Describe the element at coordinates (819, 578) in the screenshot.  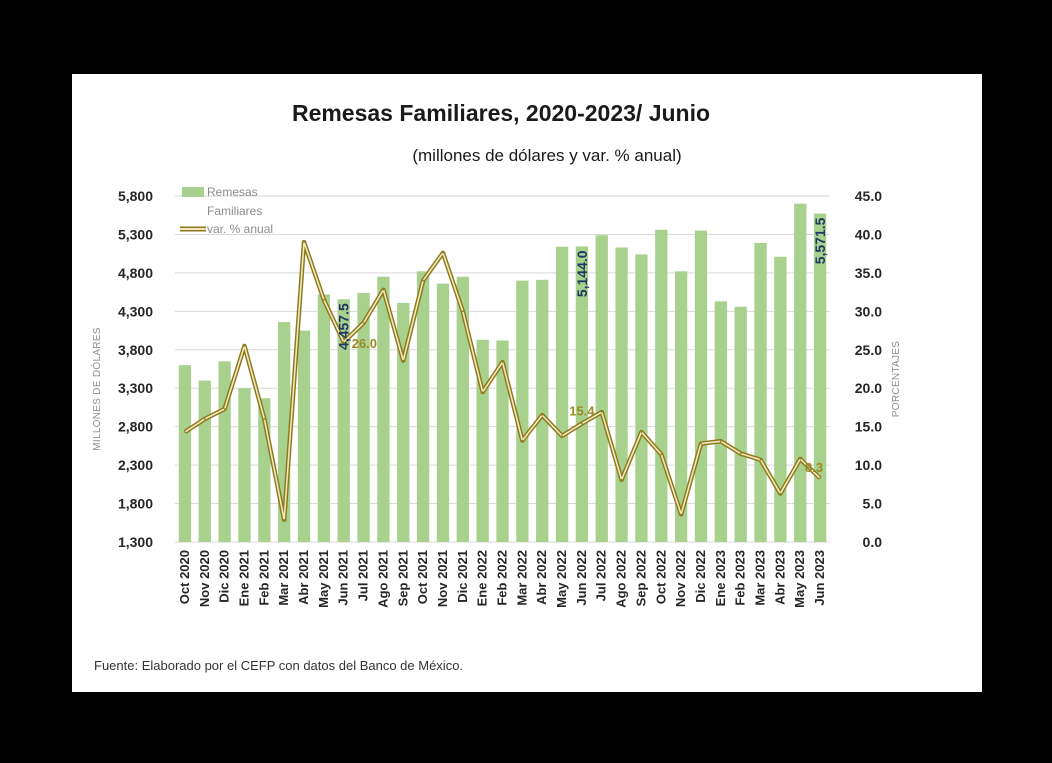
I see `x-tick-32: Jun 2023` at that location.